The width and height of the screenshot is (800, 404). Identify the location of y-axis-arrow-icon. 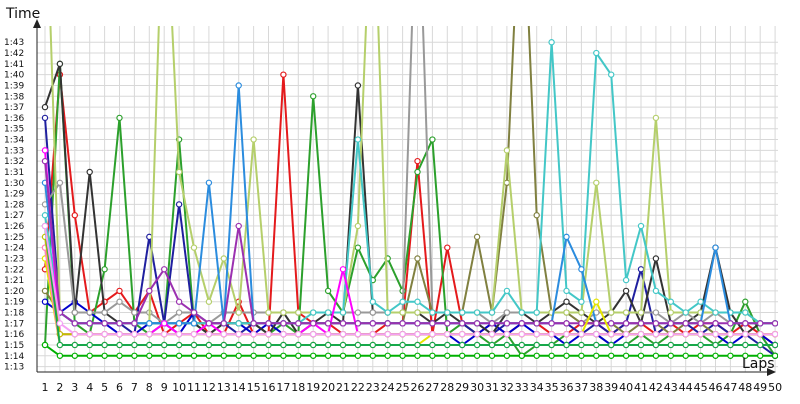
(37, 23).